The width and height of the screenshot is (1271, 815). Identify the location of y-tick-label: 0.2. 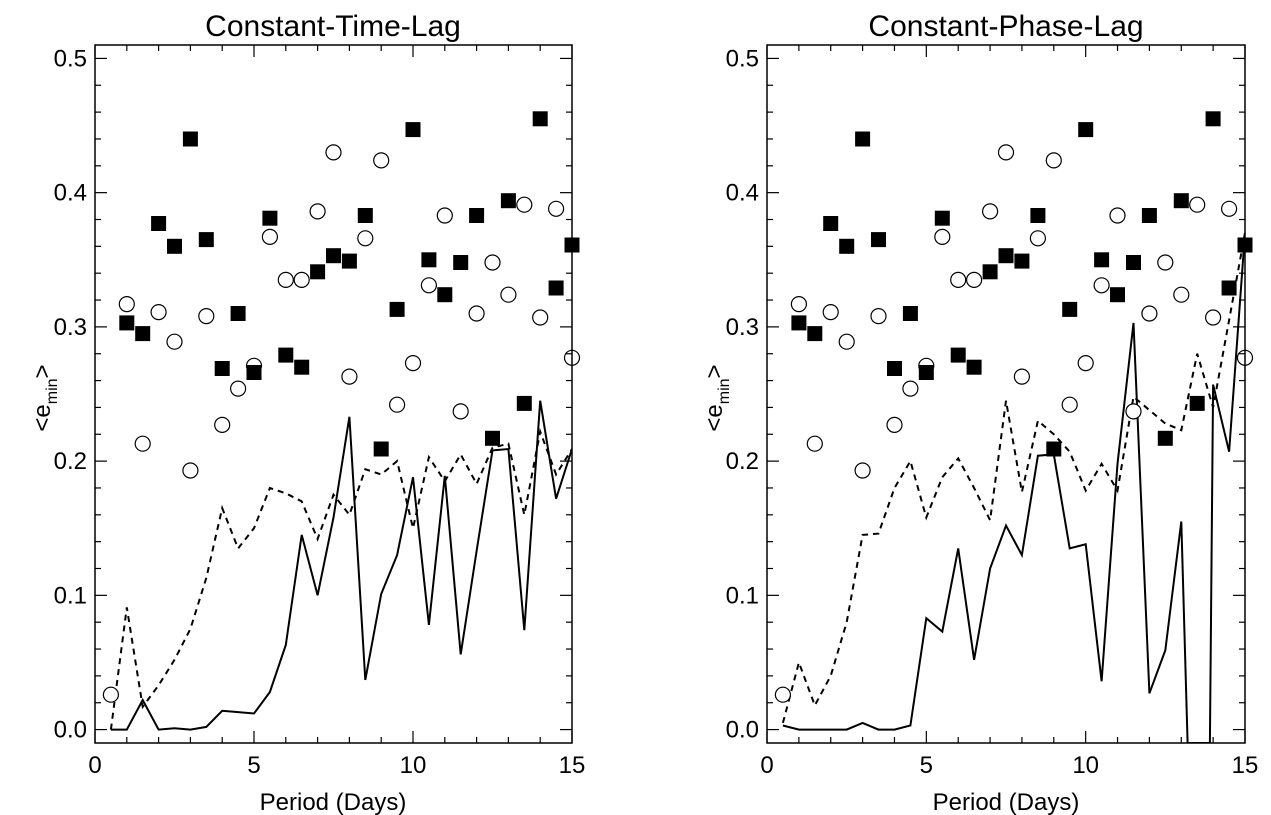
(70, 461).